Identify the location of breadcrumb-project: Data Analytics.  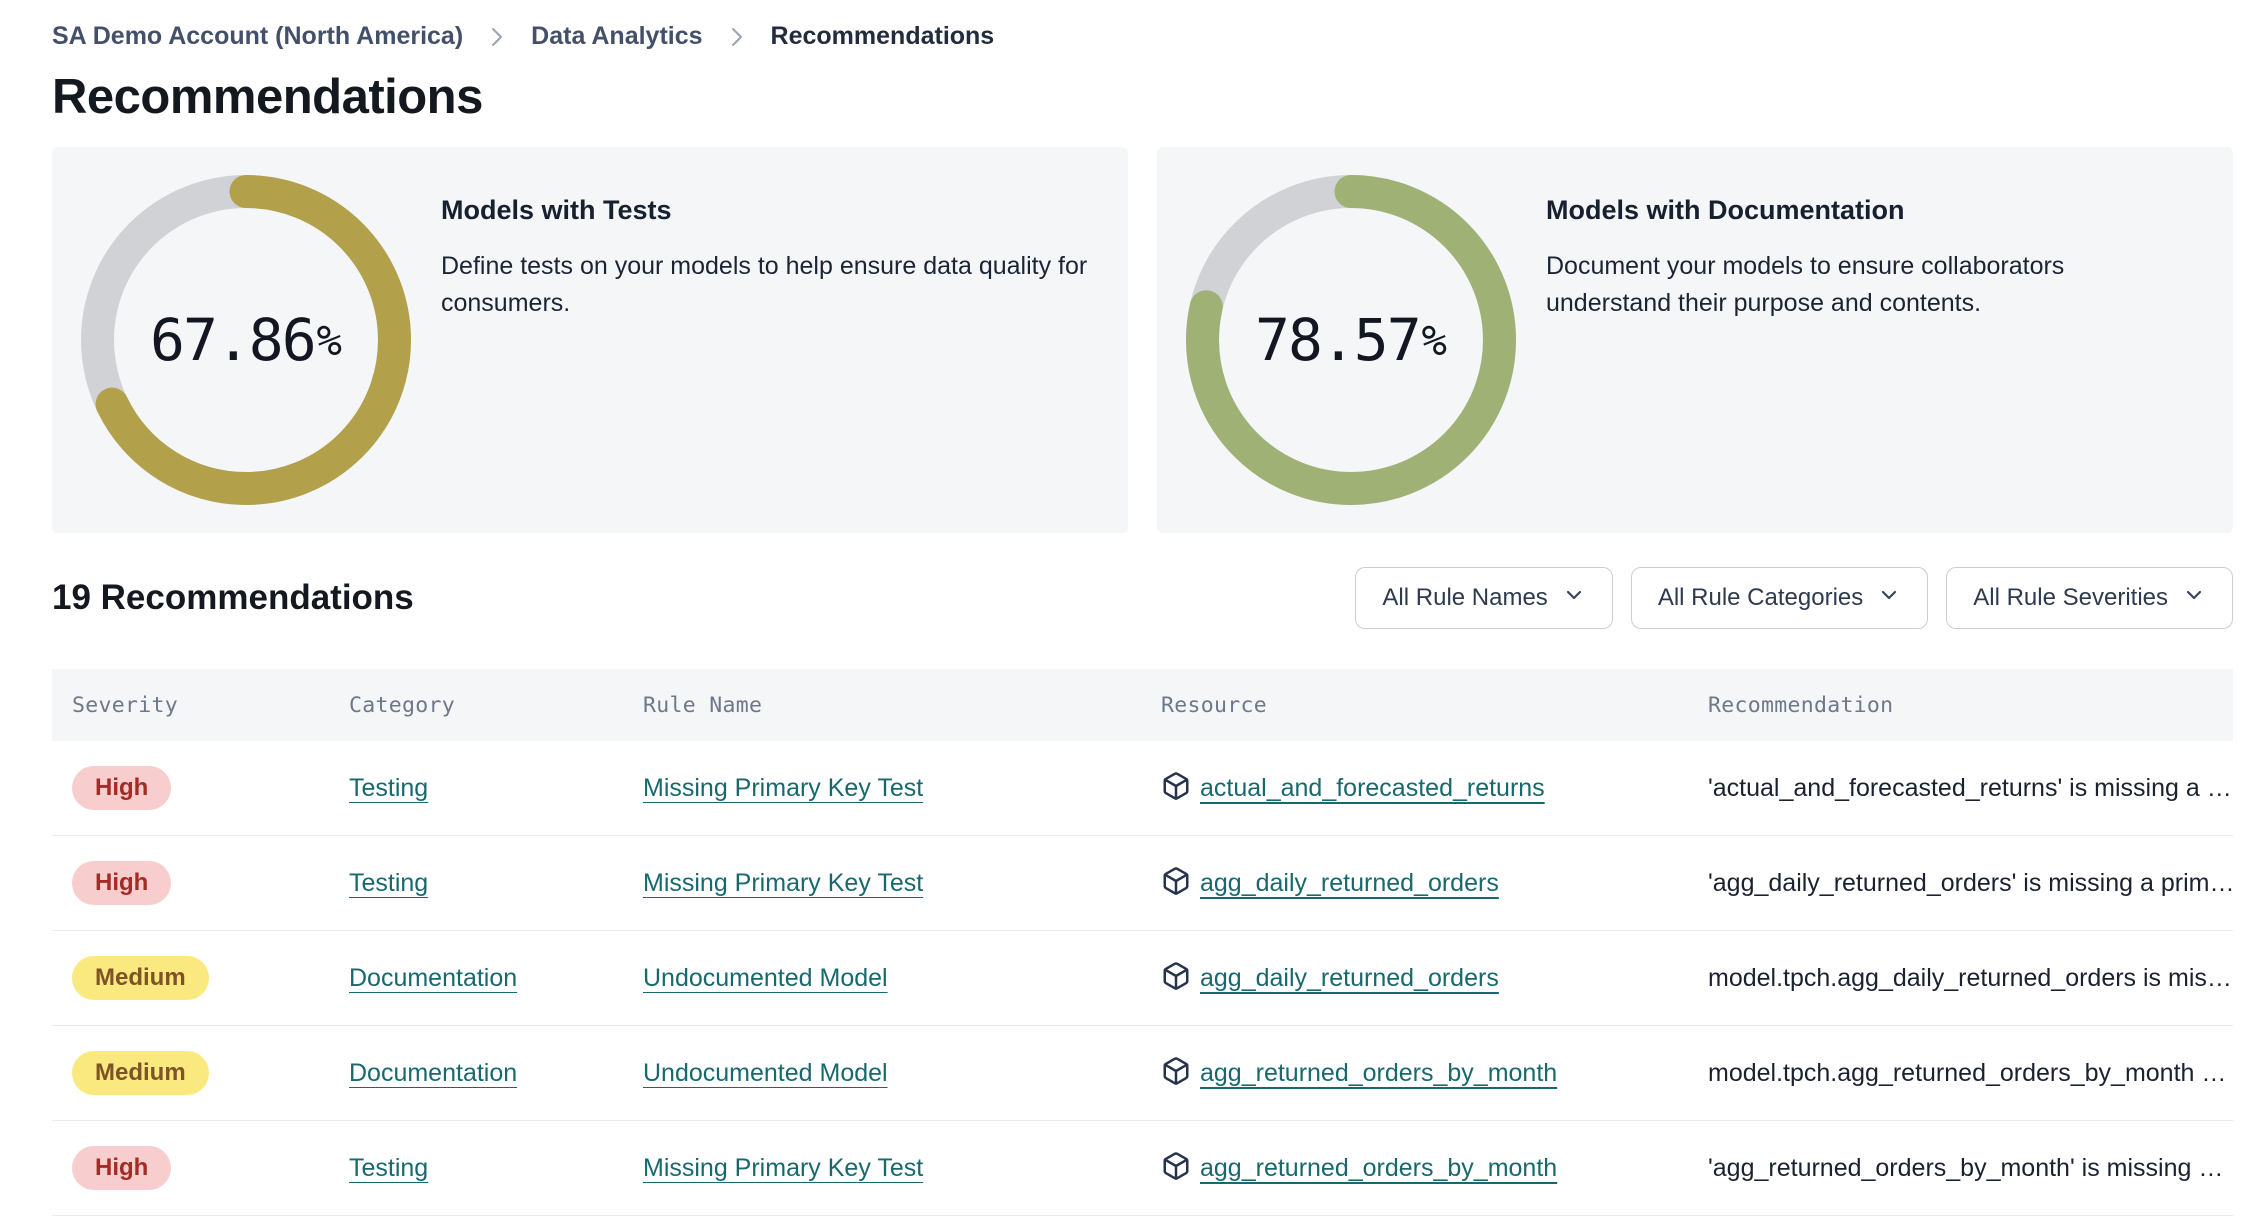
(617, 36).